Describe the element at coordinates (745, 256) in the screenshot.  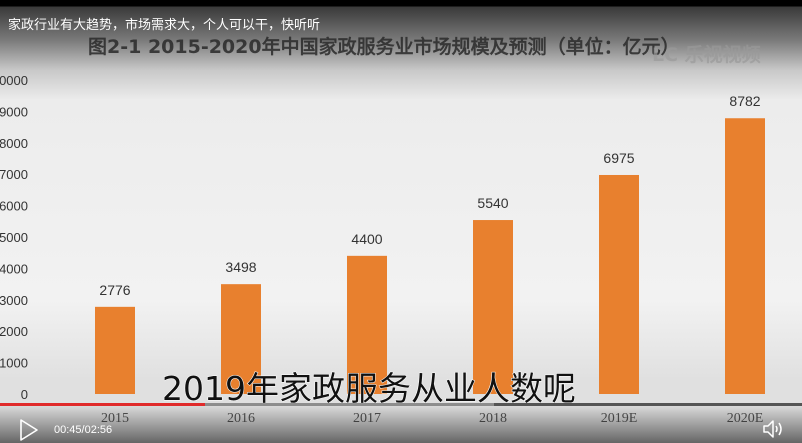
I see `bar-2020E` at that location.